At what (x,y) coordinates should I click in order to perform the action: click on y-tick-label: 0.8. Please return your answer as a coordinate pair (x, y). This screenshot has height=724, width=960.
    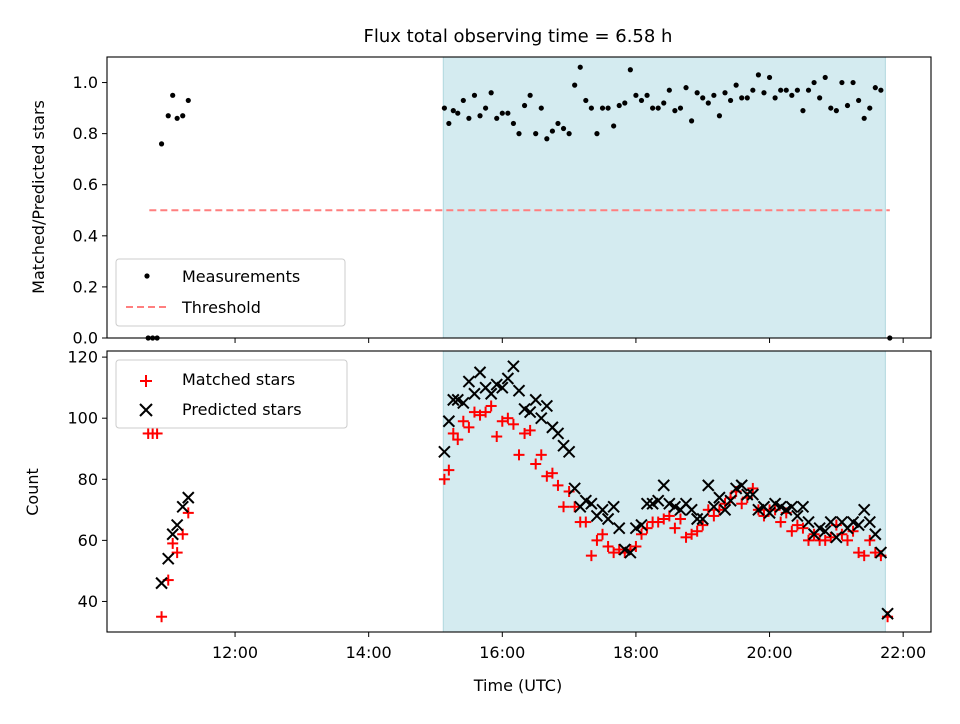
    Looking at the image, I should click on (85, 133).